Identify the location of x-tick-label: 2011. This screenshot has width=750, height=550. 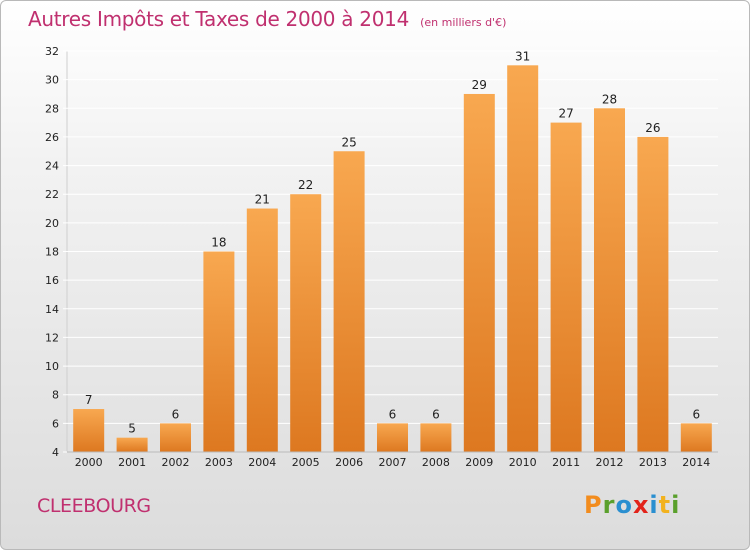
(566, 462).